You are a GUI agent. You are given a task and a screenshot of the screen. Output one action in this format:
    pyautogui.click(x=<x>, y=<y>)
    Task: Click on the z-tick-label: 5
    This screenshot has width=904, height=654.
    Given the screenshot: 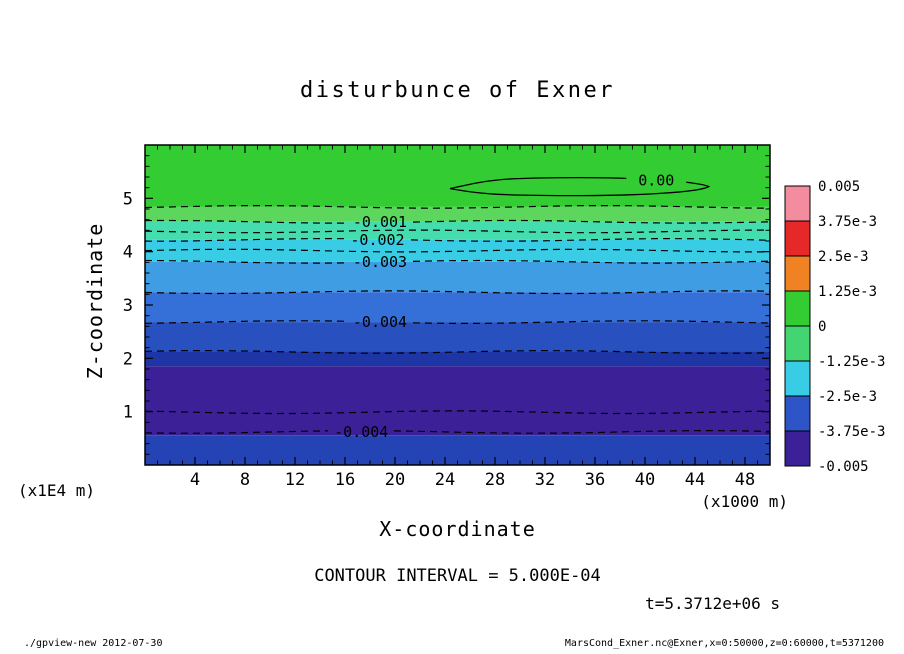 What is the action you would take?
    pyautogui.click(x=128, y=199)
    